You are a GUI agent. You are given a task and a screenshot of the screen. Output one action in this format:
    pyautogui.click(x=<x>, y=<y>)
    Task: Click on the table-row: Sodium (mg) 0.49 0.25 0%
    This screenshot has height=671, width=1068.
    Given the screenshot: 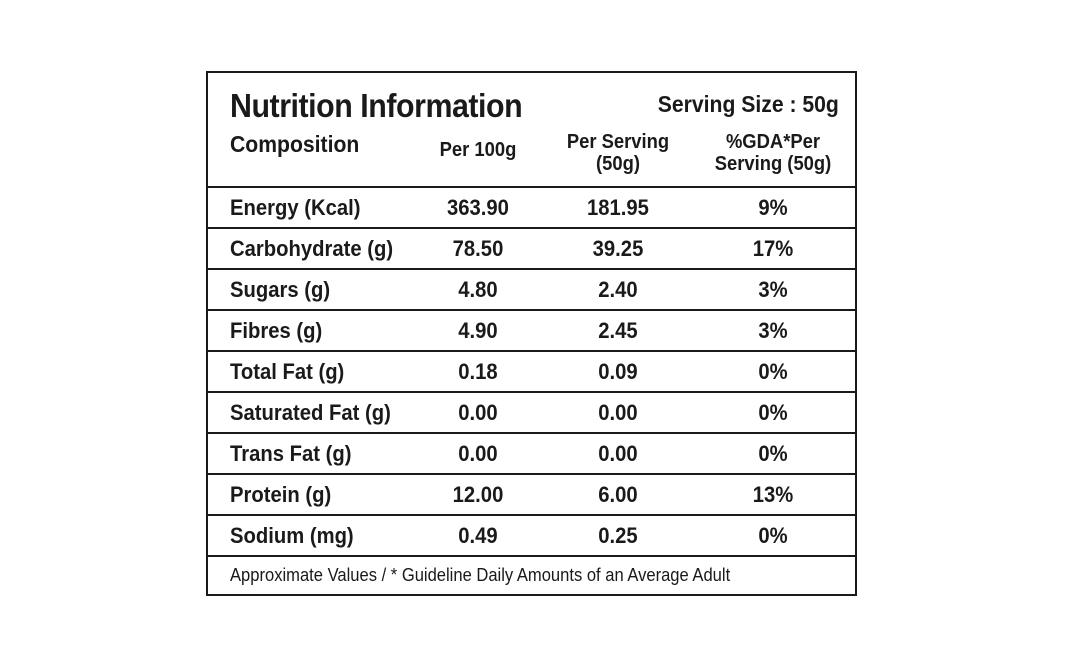 What is the action you would take?
    pyautogui.click(x=531, y=536)
    